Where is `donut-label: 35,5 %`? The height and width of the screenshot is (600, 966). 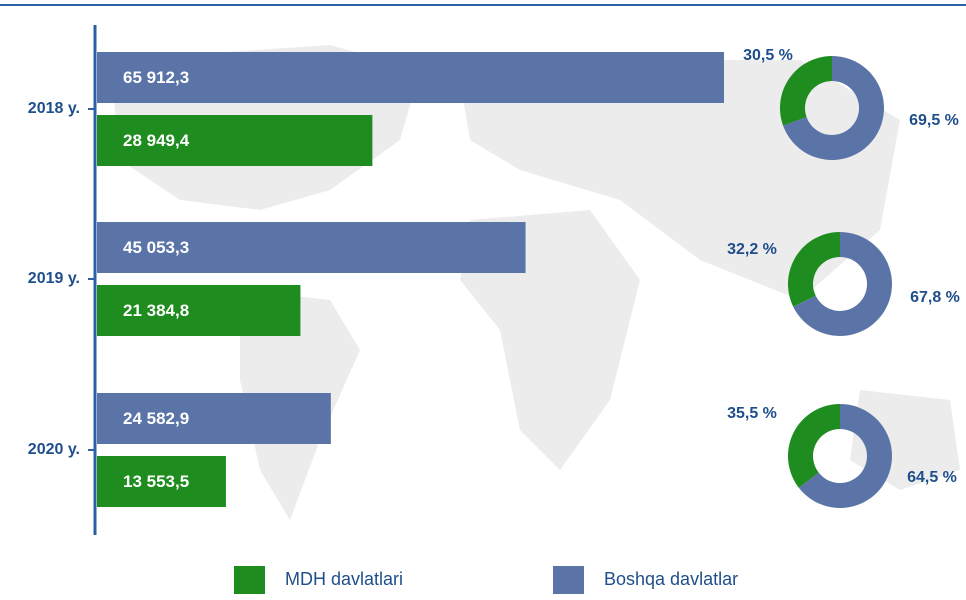
donut-label: 35,5 % is located at coordinates (752, 413).